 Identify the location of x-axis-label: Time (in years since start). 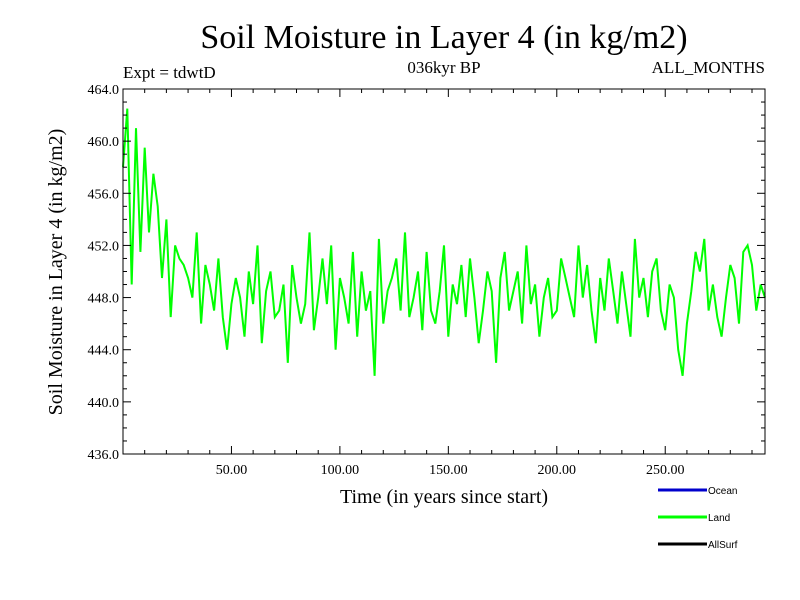
(444, 497).